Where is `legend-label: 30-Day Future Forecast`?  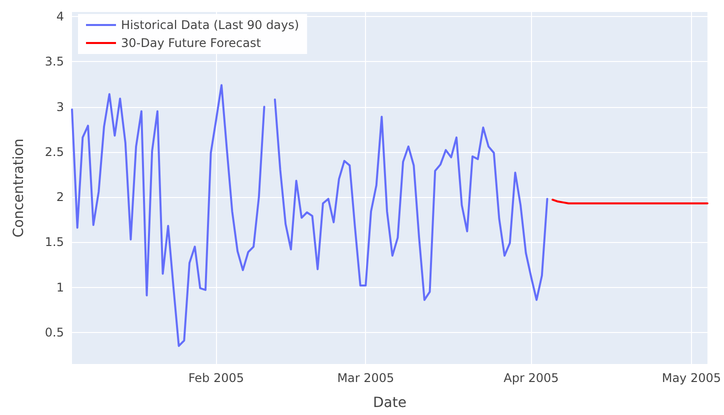 legend-label: 30-Day Future Forecast is located at coordinates (191, 43).